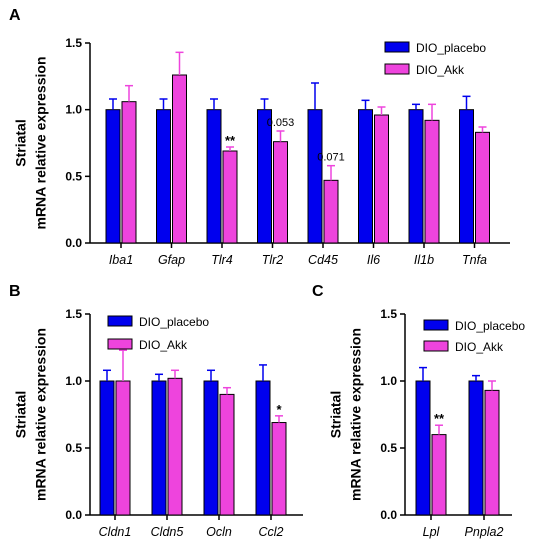 This screenshot has height=550, width=533. Describe the element at coordinates (323, 260) in the screenshot. I see `x-tick-label: Cd45` at that location.